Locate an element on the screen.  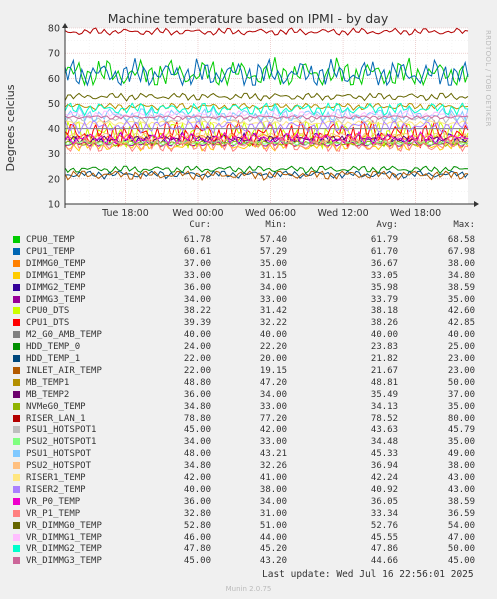
legend-min-value: 44.00 is located at coordinates (273, 537).